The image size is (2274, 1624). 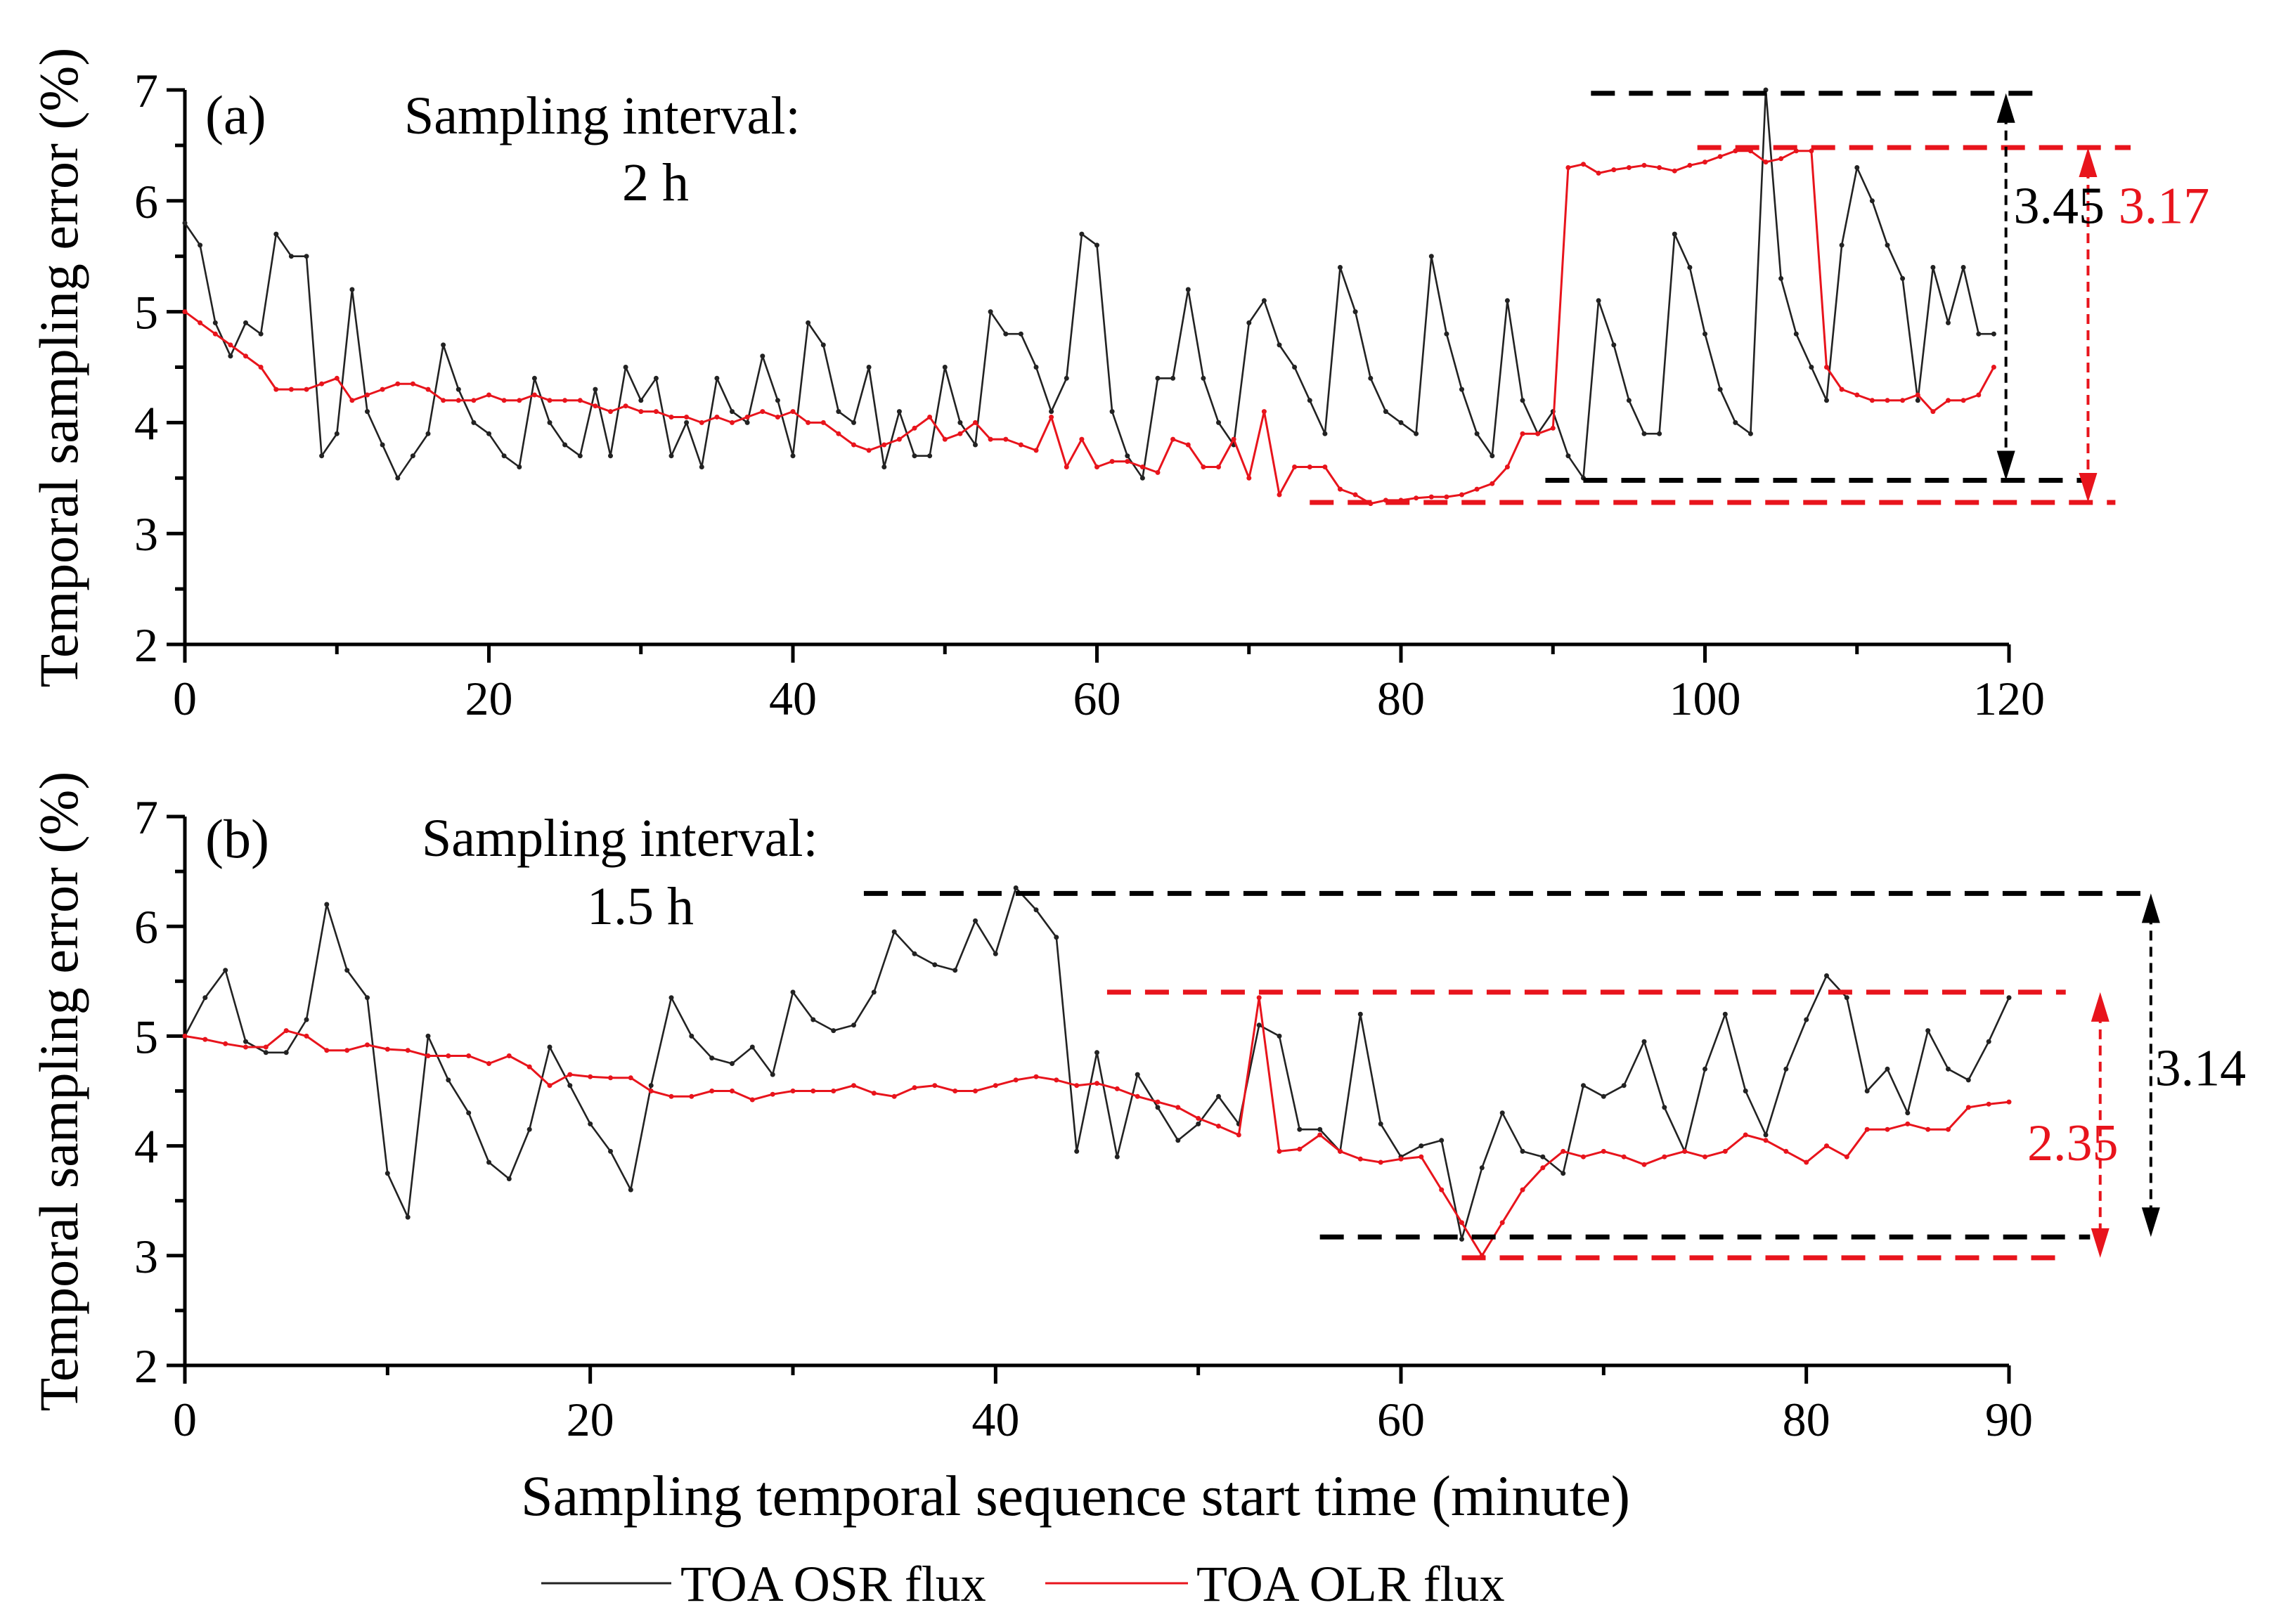 I want to click on x-tick-label: 80, so click(x=1806, y=1419).